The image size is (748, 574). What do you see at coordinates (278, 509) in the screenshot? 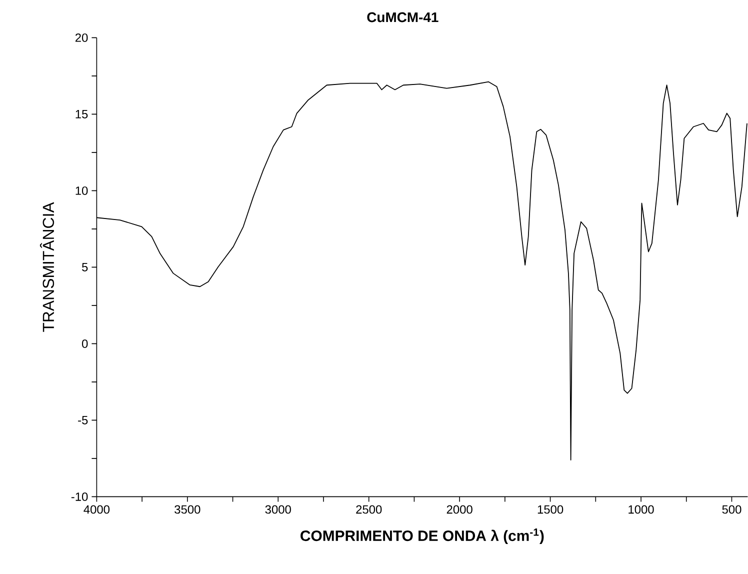
I see `x-tick-label: 3000` at bounding box center [278, 509].